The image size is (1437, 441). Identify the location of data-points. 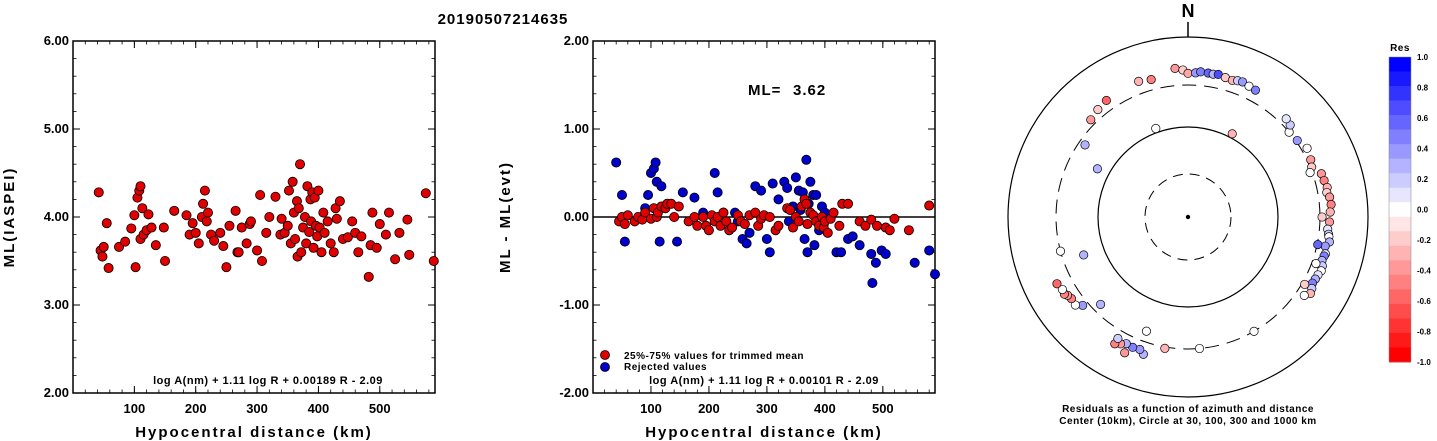
(266, 220).